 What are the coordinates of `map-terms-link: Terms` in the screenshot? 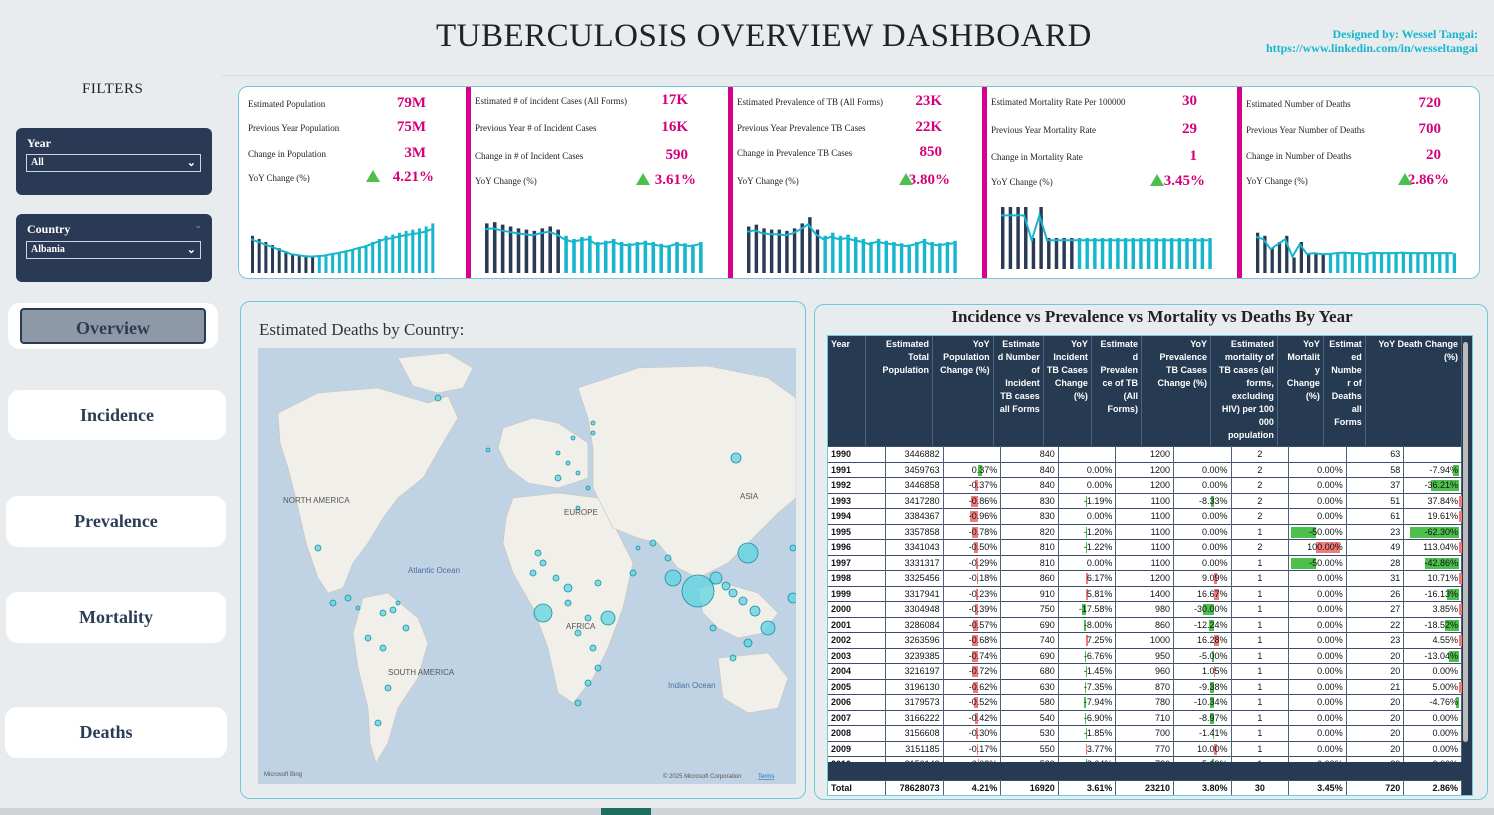 It's located at (766, 777).